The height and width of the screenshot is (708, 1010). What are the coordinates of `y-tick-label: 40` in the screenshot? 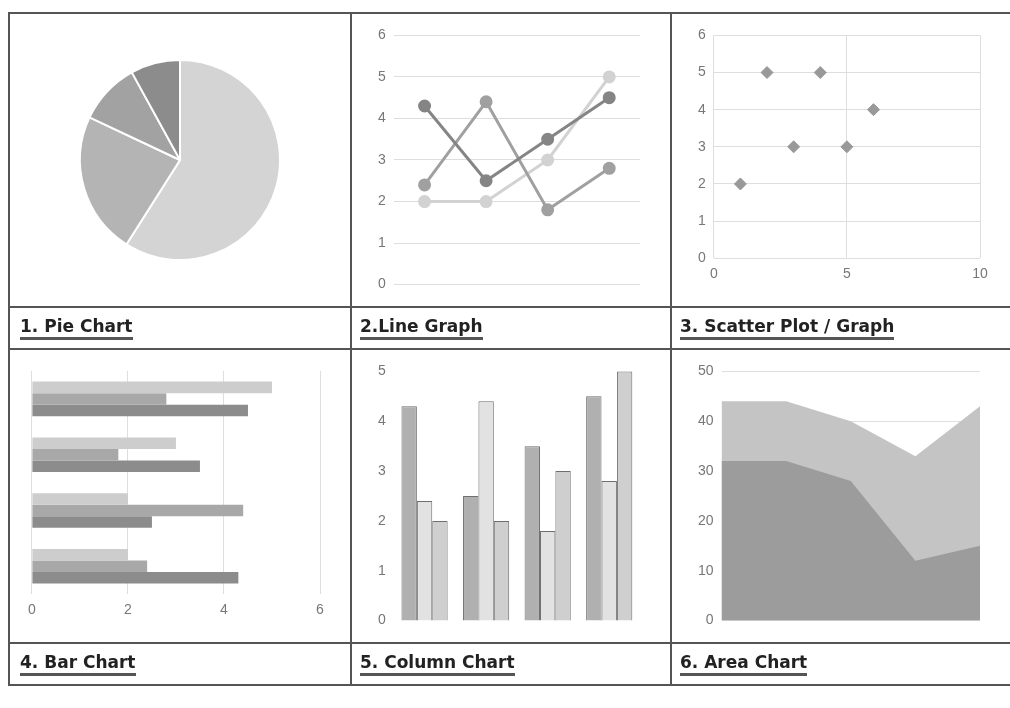 It's located at (705, 420).